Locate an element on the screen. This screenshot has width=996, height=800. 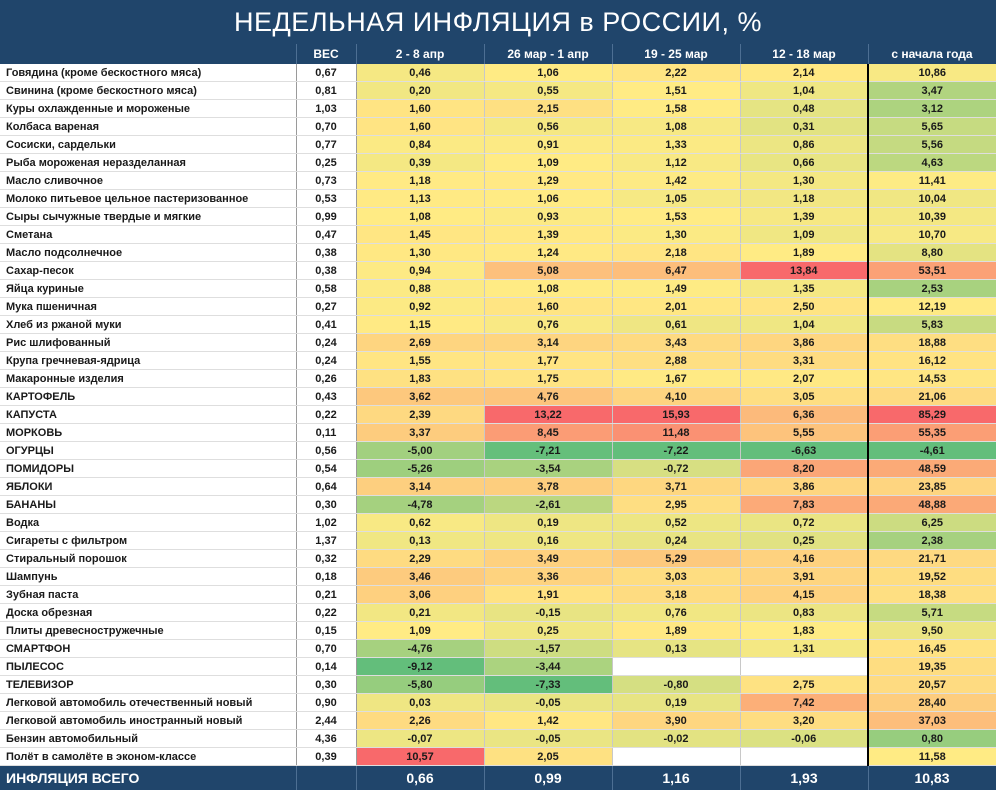
week-value-4: 0,83 is located at coordinates (804, 612).